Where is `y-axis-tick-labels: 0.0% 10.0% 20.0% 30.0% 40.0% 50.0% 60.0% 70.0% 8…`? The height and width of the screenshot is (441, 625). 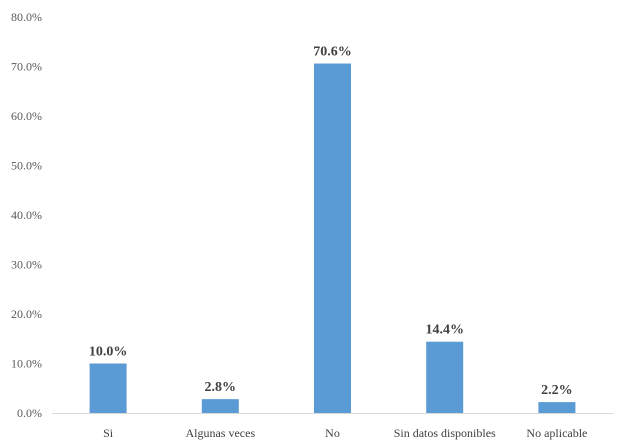 y-axis-tick-labels: 0.0% 10.0% 20.0% 30.0% 40.0% 50.0% 60.0% 70.0% 8… is located at coordinates (26, 215).